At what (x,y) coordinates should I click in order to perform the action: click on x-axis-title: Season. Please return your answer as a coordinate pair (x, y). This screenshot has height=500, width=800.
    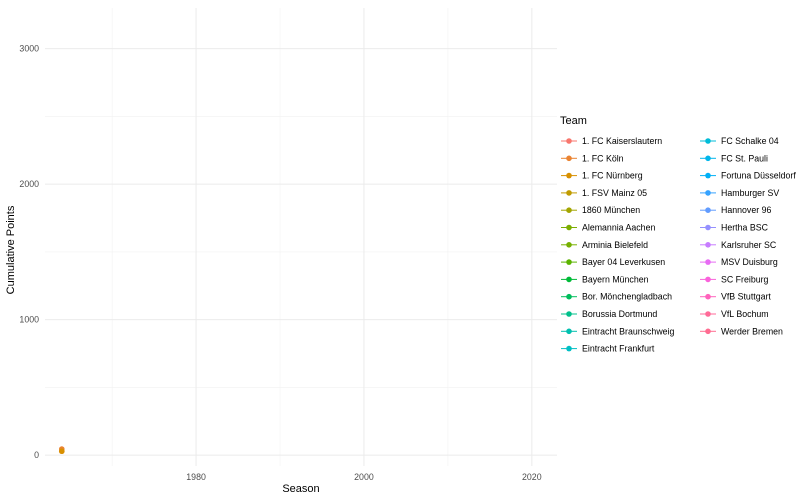
    Looking at the image, I should click on (300, 489).